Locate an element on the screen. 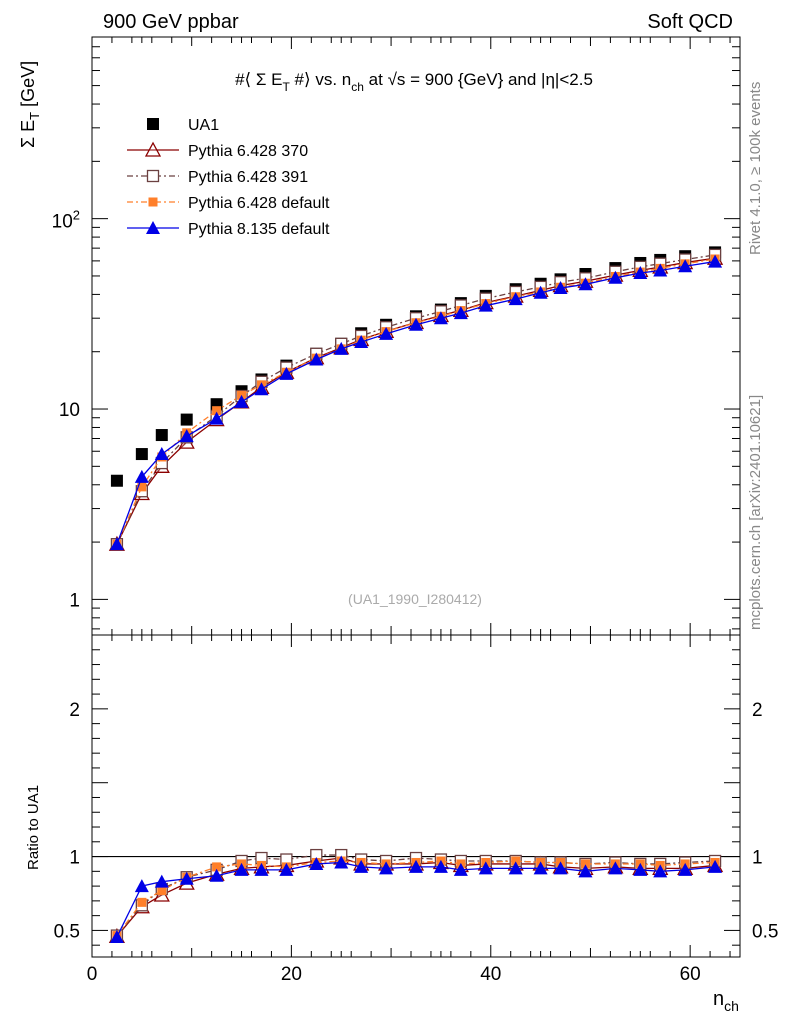  x-tick-label: 0 is located at coordinates (92, 974).